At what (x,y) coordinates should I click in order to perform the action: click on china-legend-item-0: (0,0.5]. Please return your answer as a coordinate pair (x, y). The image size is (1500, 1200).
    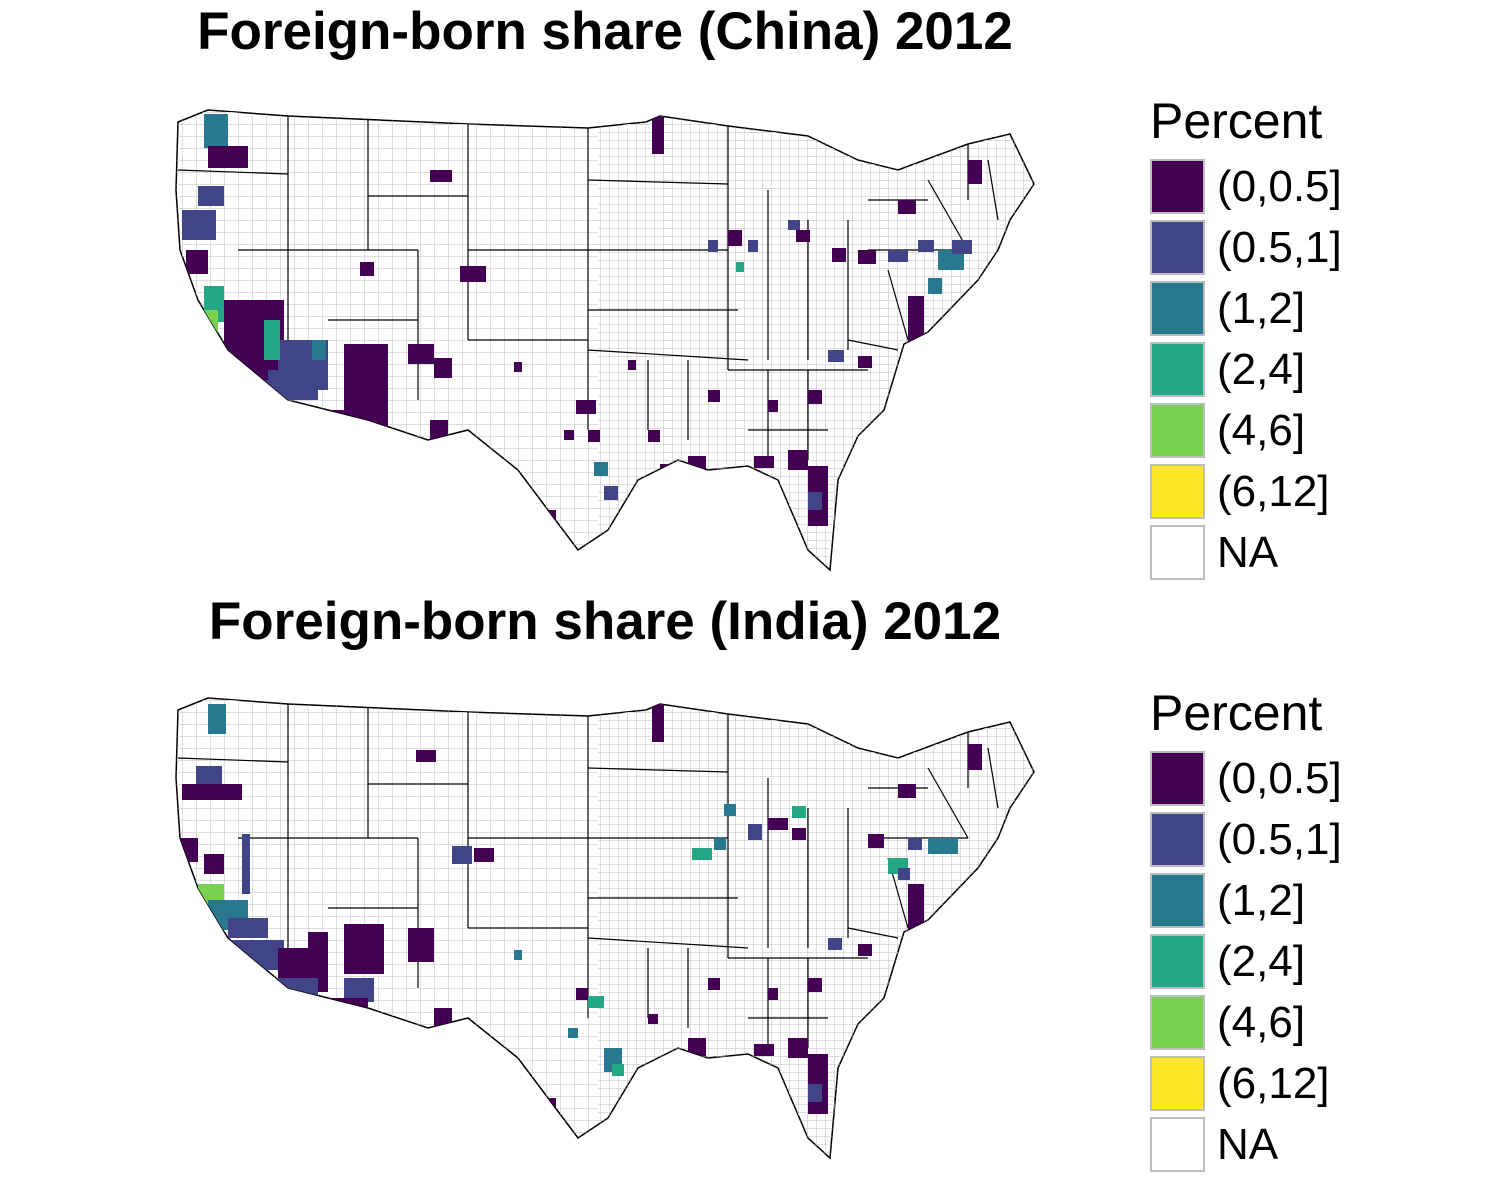
    Looking at the image, I should click on (1246, 186).